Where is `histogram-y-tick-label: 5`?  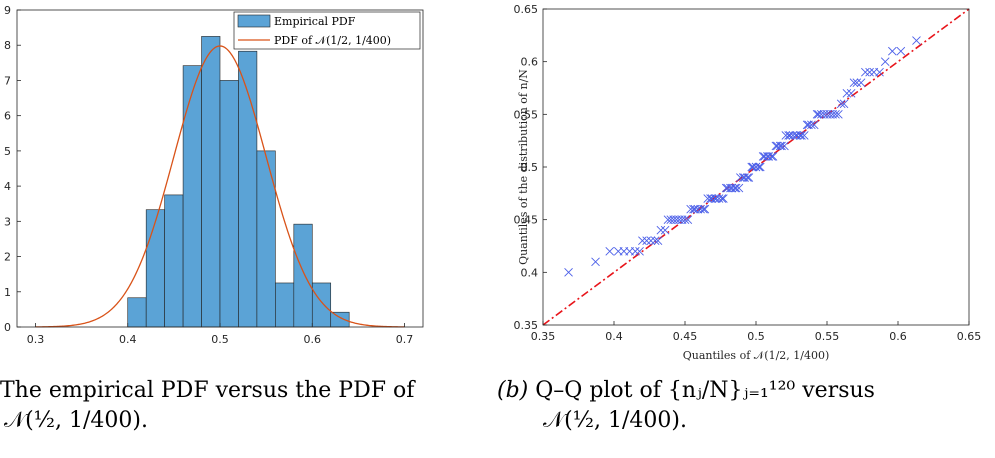 histogram-y-tick-label: 5 is located at coordinates (7, 151).